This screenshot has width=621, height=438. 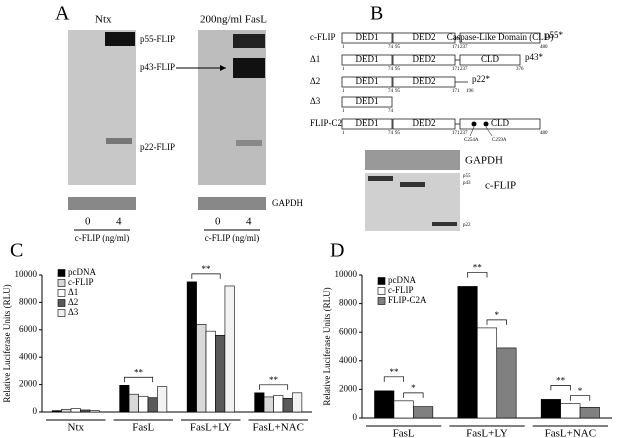 What do you see at coordinates (391, 111) in the screenshot?
I see `residue: 74` at bounding box center [391, 111].